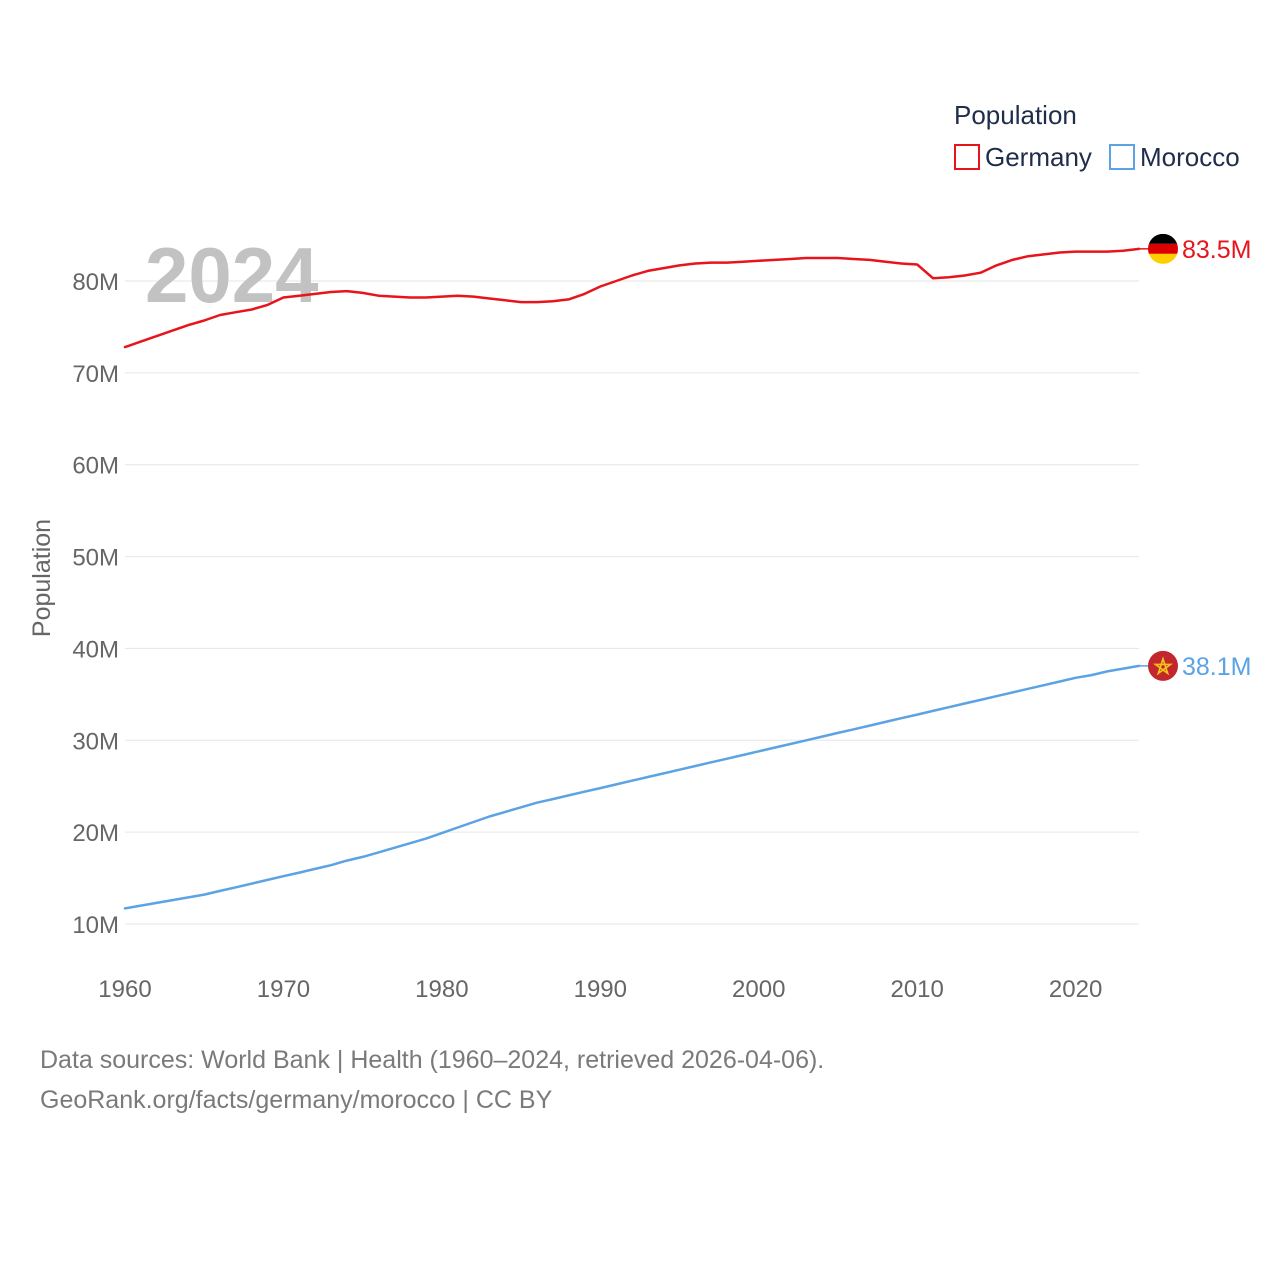 This screenshot has height=1280, width=1280. I want to click on x-tick-1970: 1970, so click(283, 989).